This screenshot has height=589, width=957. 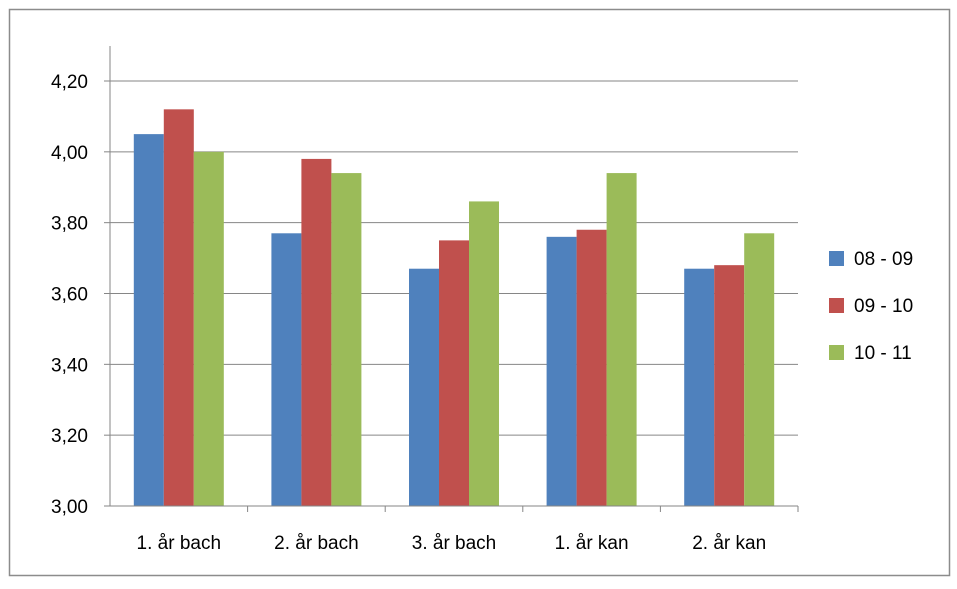 What do you see at coordinates (69, 507) in the screenshot?
I see `y-tick-label: 3,00` at bounding box center [69, 507].